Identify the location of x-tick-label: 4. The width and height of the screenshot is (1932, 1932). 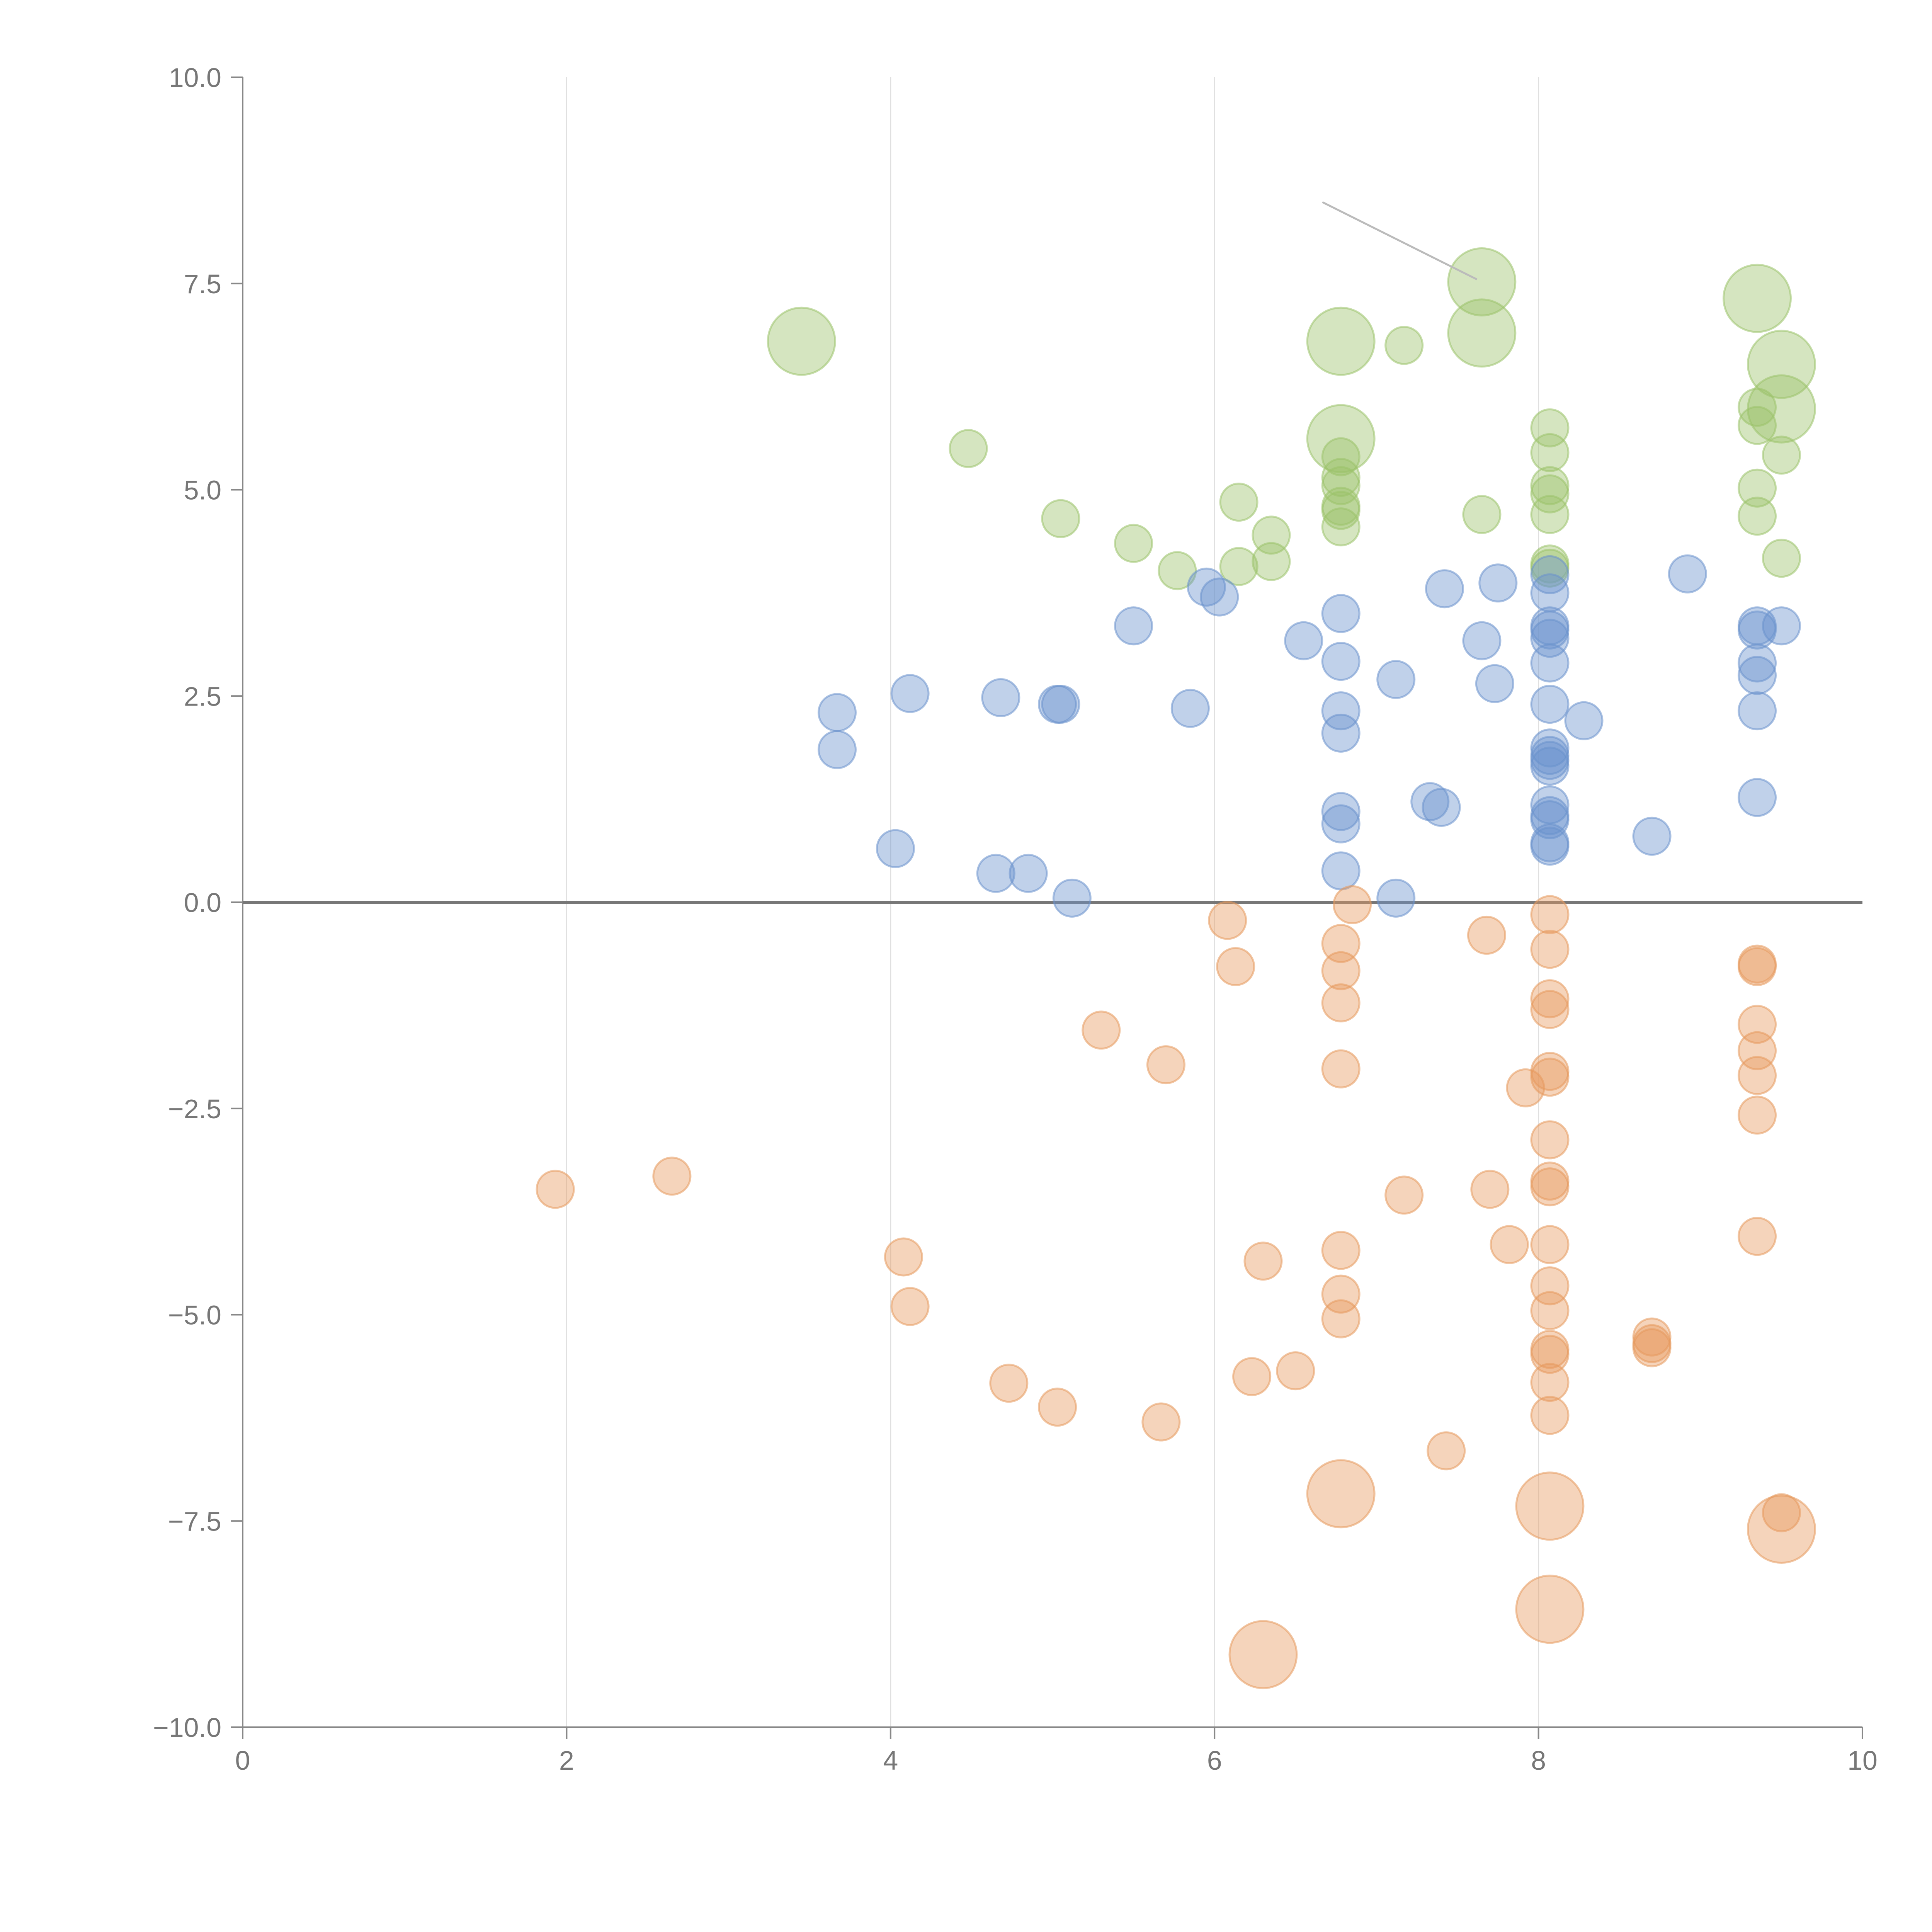
(891, 1760).